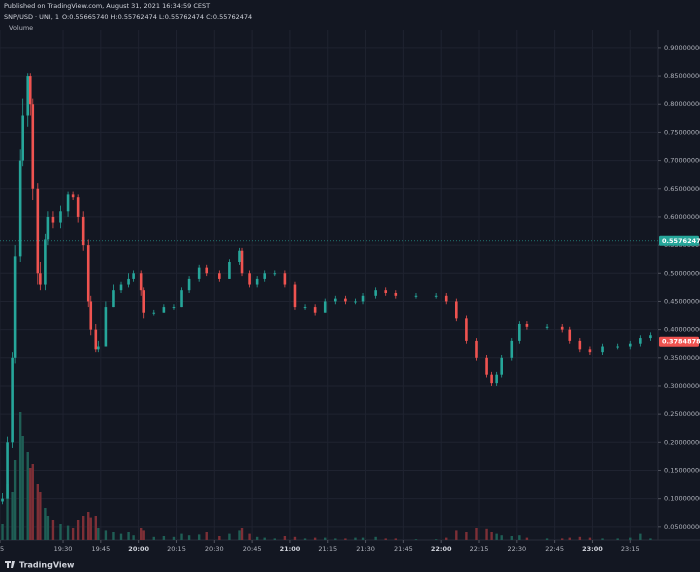 The width and height of the screenshot is (700, 572). What do you see at coordinates (682, 527) in the screenshot?
I see `y-tick-label: 0.05000000` at bounding box center [682, 527].